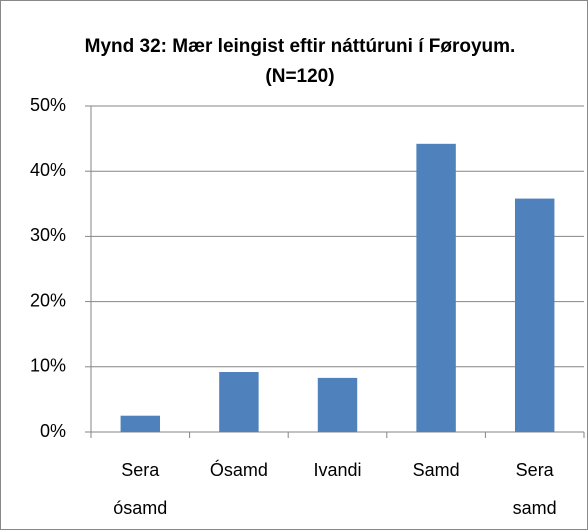 The image size is (588, 530). Describe the element at coordinates (48, 105) in the screenshot. I see `y-tick-label: 50%` at that location.